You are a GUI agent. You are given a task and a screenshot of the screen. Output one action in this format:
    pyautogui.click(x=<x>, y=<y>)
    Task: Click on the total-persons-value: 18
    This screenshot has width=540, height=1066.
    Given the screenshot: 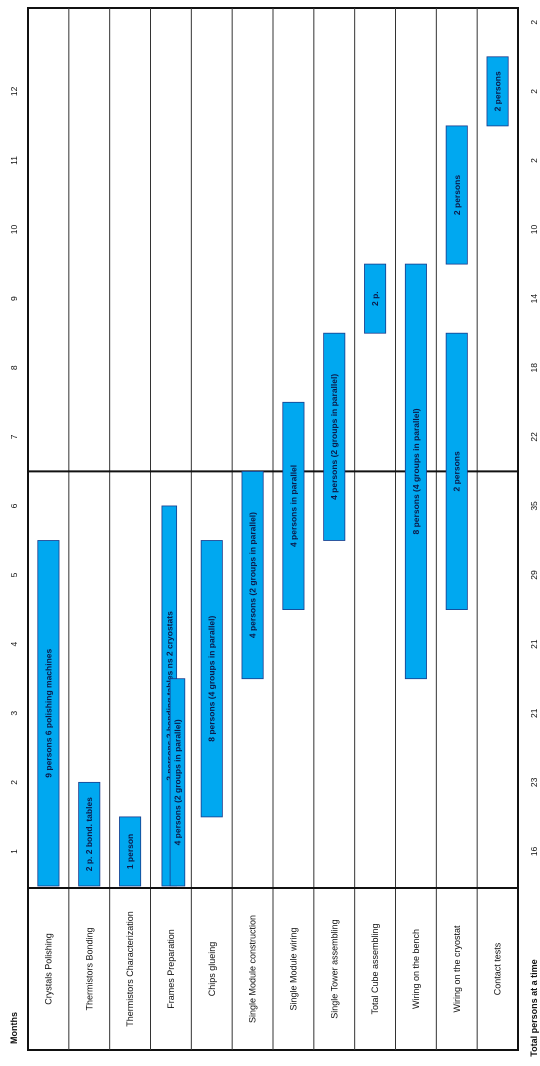 What is the action you would take?
    pyautogui.click(x=534, y=368)
    